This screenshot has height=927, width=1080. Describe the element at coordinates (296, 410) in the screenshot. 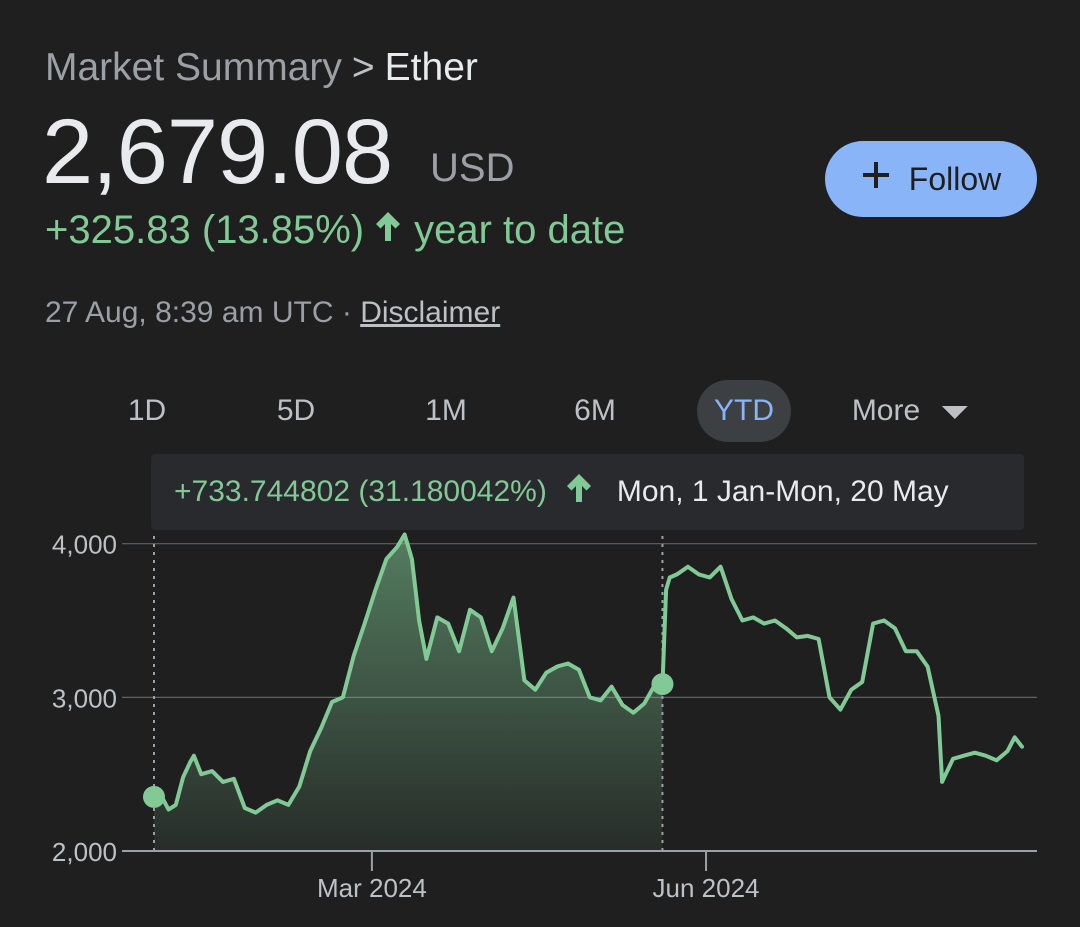

I see `tab-5d: 5D` at that location.